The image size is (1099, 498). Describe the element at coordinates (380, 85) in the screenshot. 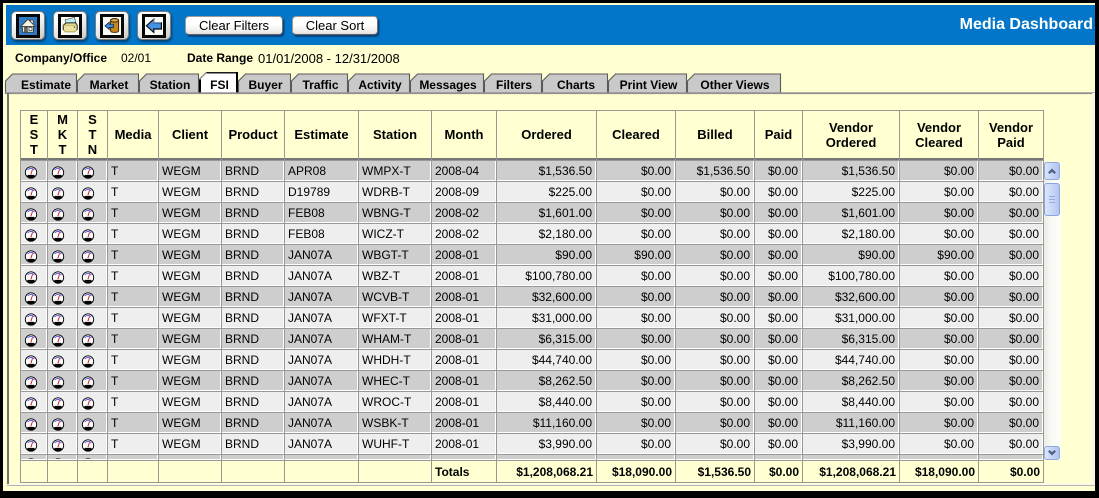

I see `svg-text: Activity` at that location.